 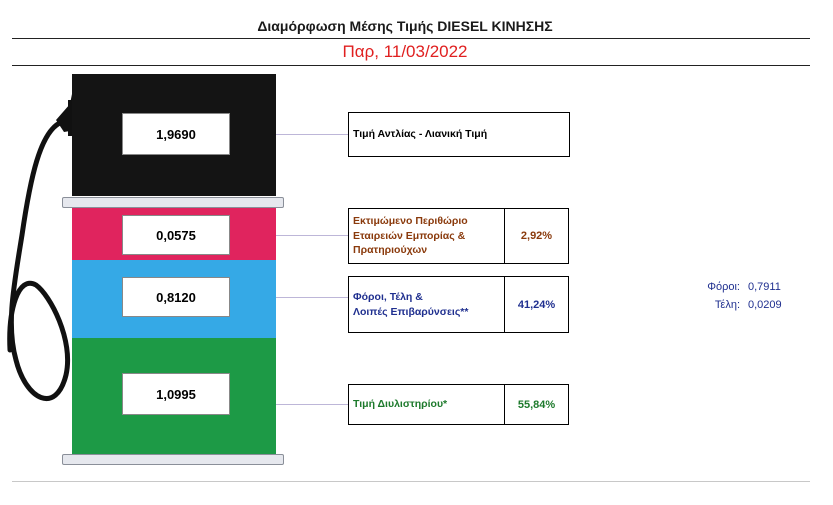 What do you see at coordinates (312, 404) in the screenshot?
I see `refinery-connector` at bounding box center [312, 404].